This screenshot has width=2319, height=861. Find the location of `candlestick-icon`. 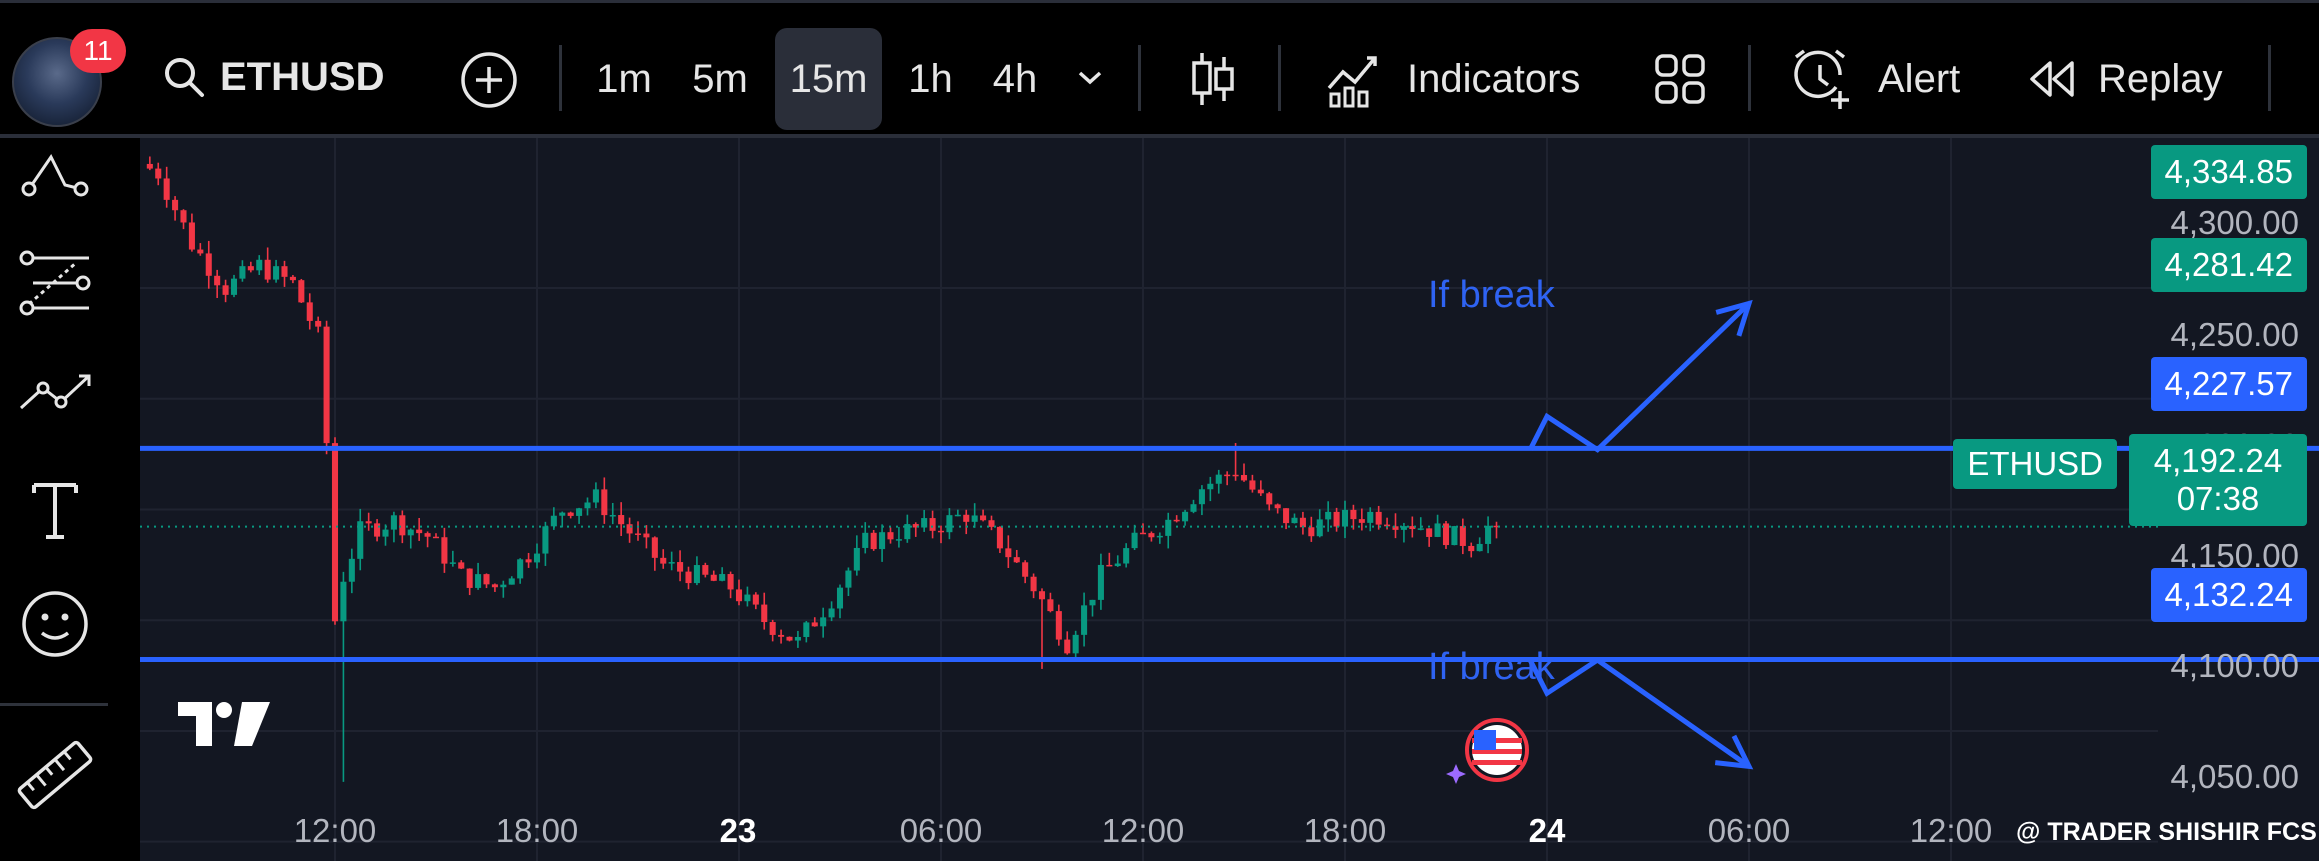

candlestick-icon is located at coordinates (1213, 79).